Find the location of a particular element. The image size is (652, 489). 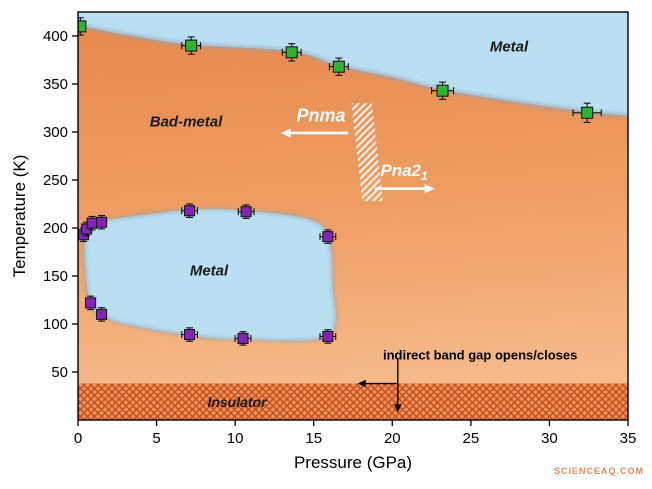

svg-text: 250 is located at coordinates (55, 180).